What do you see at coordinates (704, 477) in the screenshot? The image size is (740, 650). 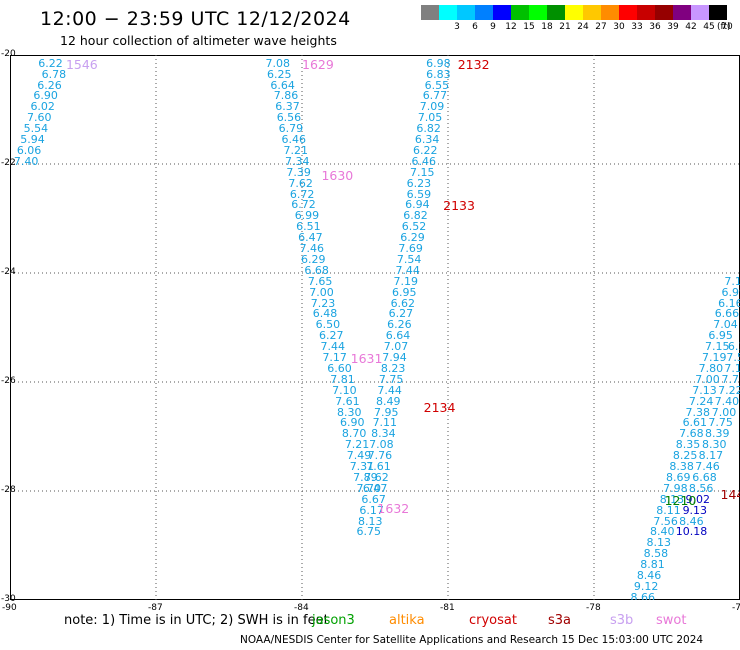 I see `wave-height-value: 6.68` at bounding box center [704, 477].